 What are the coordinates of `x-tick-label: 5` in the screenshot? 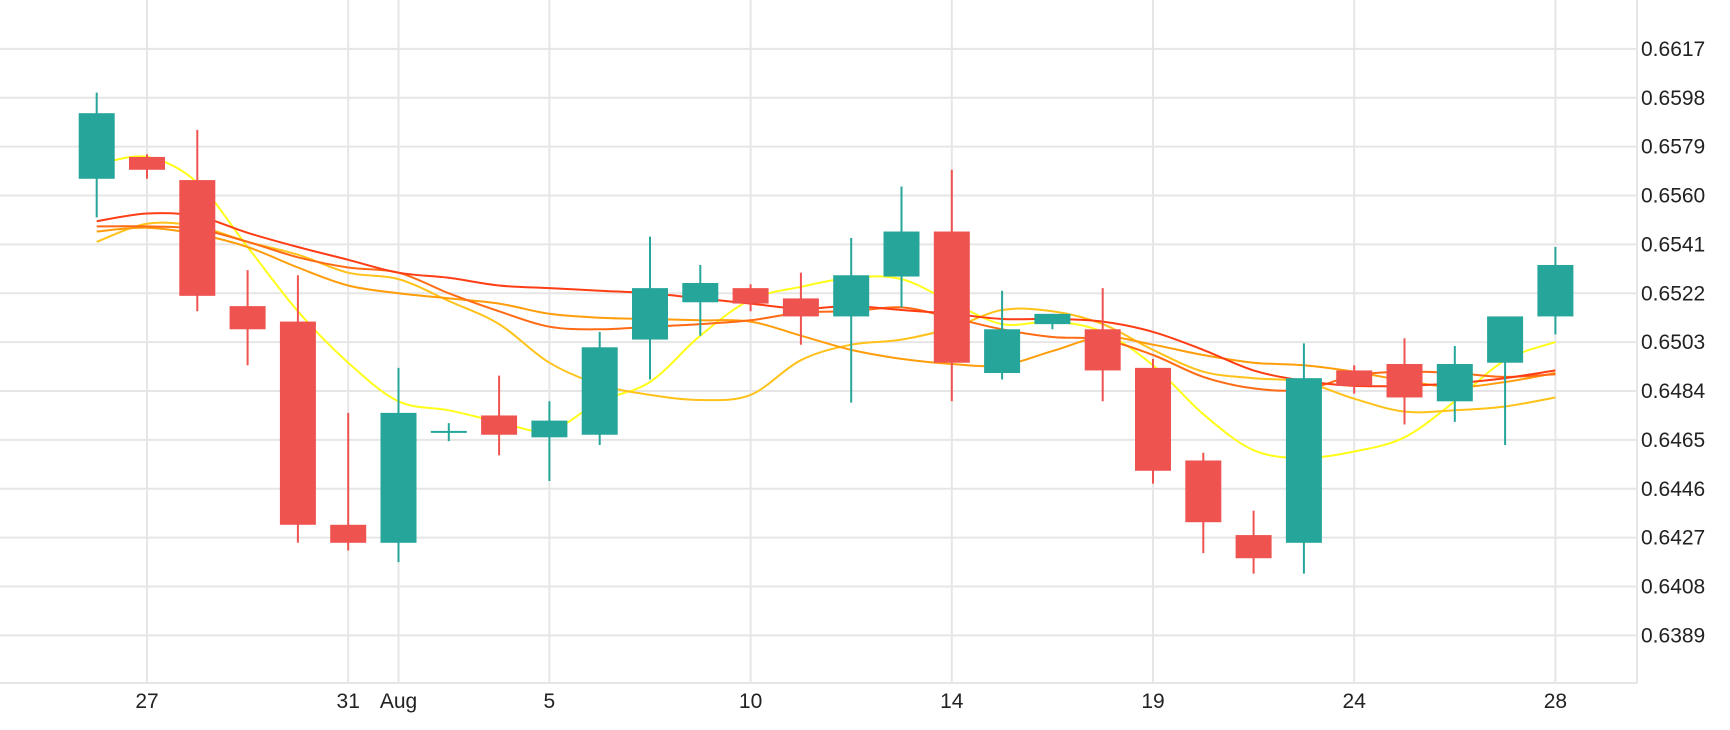 It's located at (550, 701).